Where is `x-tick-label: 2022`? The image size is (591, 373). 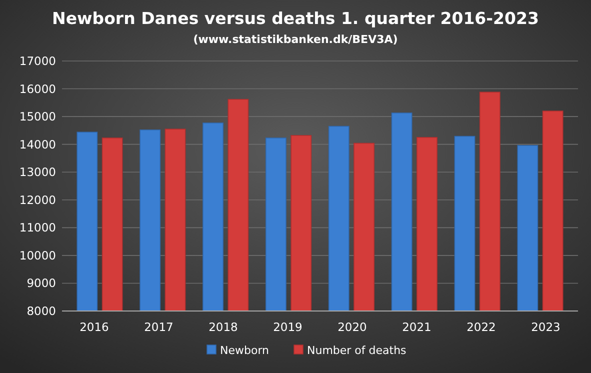 x-tick-label: 2022 is located at coordinates (481, 327).